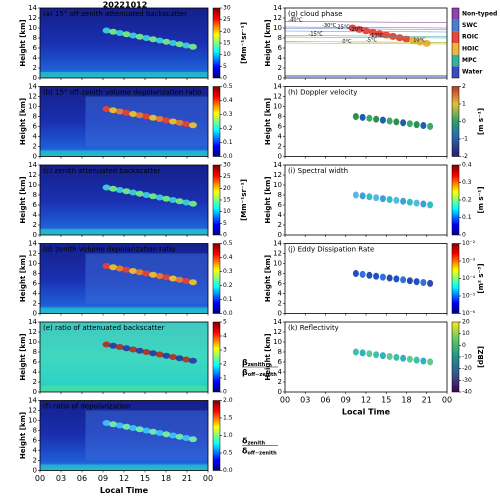 The image size is (500, 497). Describe the element at coordinates (464, 235) in the screenshot. I see `colorbar-tick-label: 0` at that location.